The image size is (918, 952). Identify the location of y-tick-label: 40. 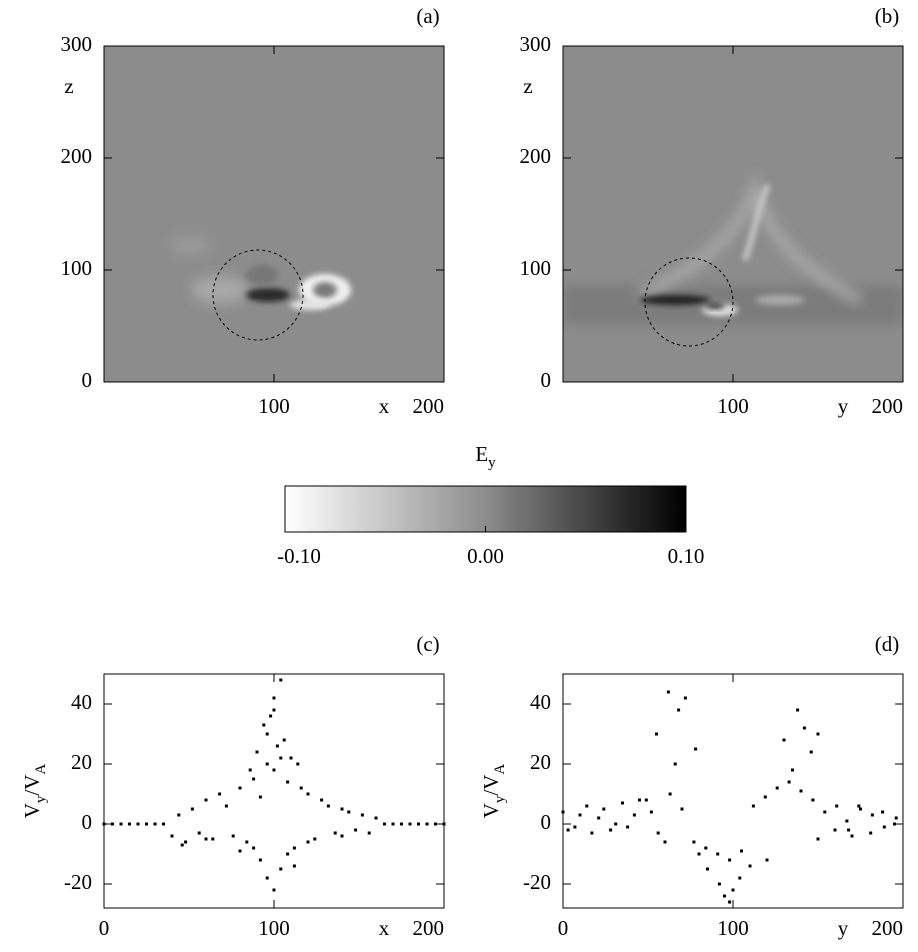
(540, 702).